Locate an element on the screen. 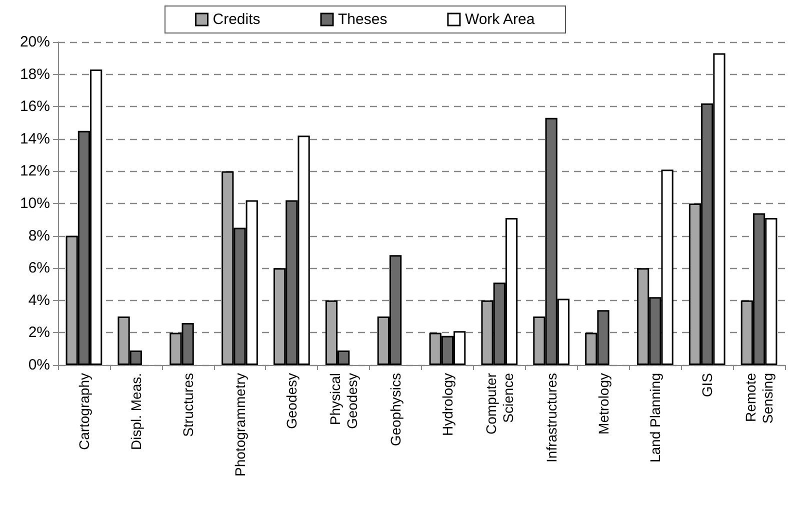 This screenshot has height=505, width=791. legend-label: Work Area is located at coordinates (500, 19).